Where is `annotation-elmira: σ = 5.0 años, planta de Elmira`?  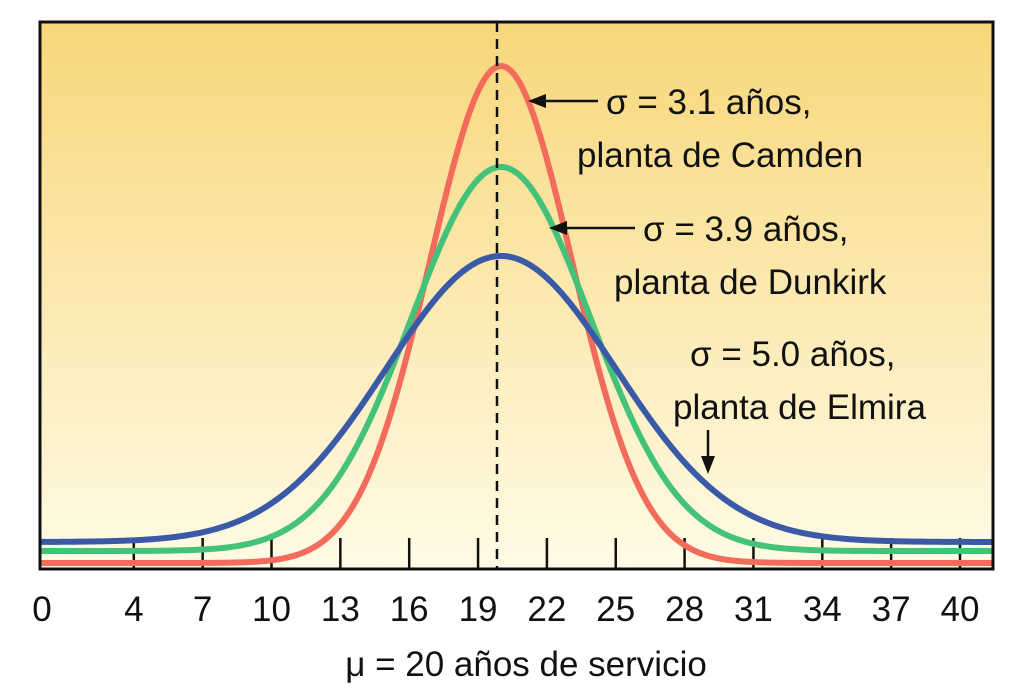 annotation-elmira: σ = 5.0 años, planta de Elmira is located at coordinates (799, 404).